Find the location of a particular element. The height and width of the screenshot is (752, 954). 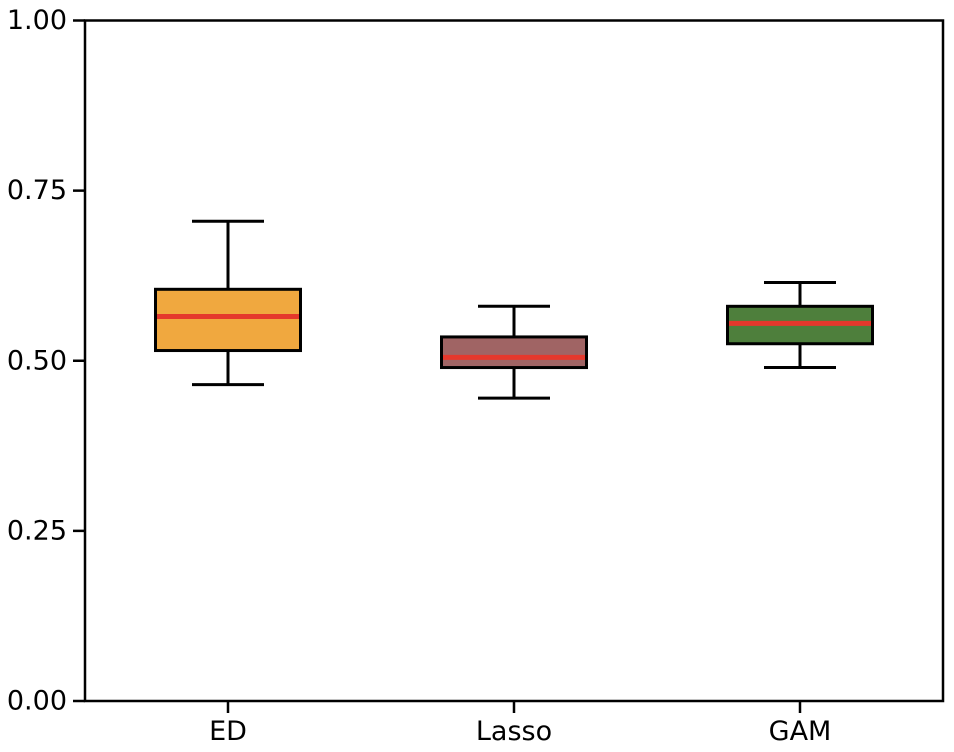

box-group-ED is located at coordinates (228, 303).